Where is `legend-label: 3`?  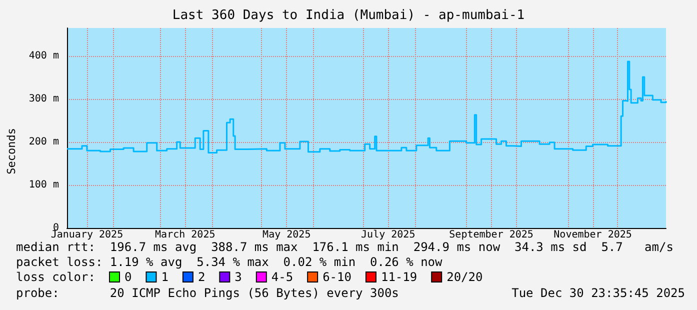
legend-label: 3 is located at coordinates (238, 277).